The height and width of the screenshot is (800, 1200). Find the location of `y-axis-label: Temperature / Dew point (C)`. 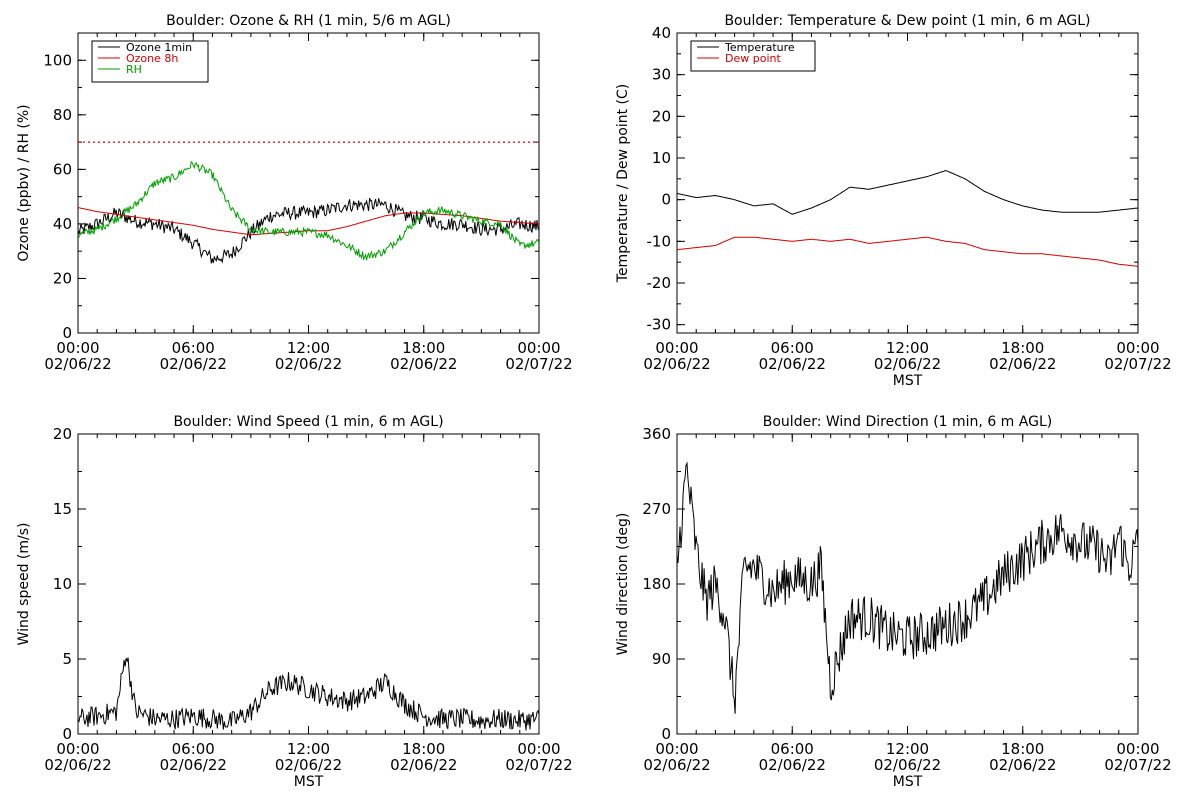

y-axis-label: Temperature / Dew point (C) is located at coordinates (623, 183).